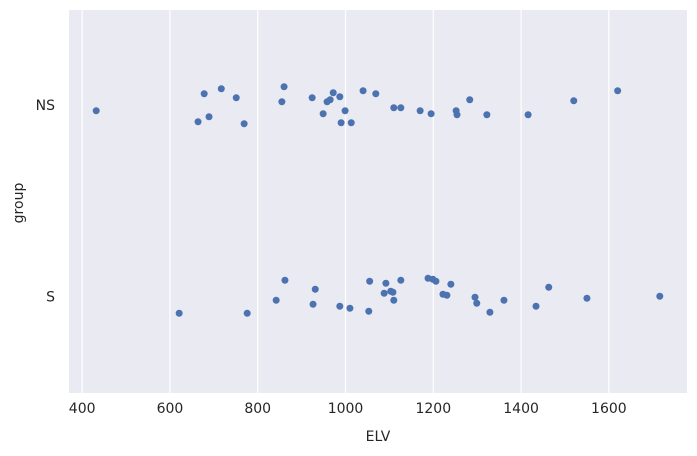  What do you see at coordinates (346, 409) in the screenshot?
I see `x-tick-label: 1000` at bounding box center [346, 409].